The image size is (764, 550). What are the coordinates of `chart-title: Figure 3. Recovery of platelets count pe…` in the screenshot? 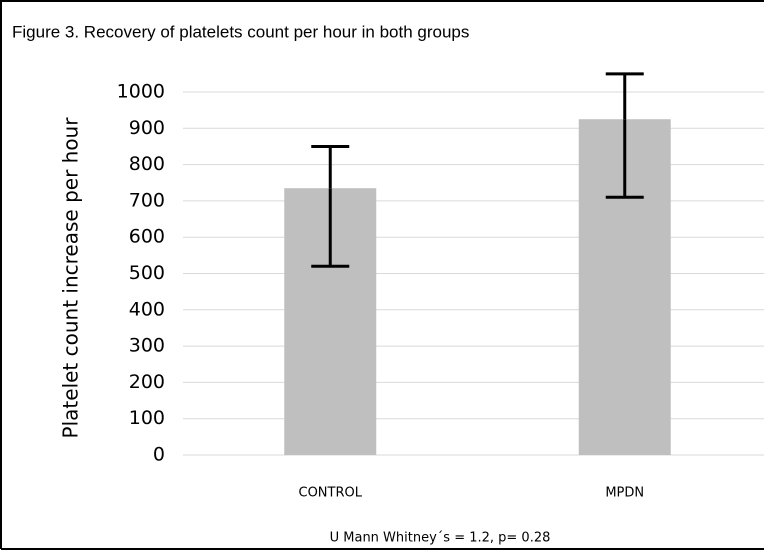 It's located at (240, 31).